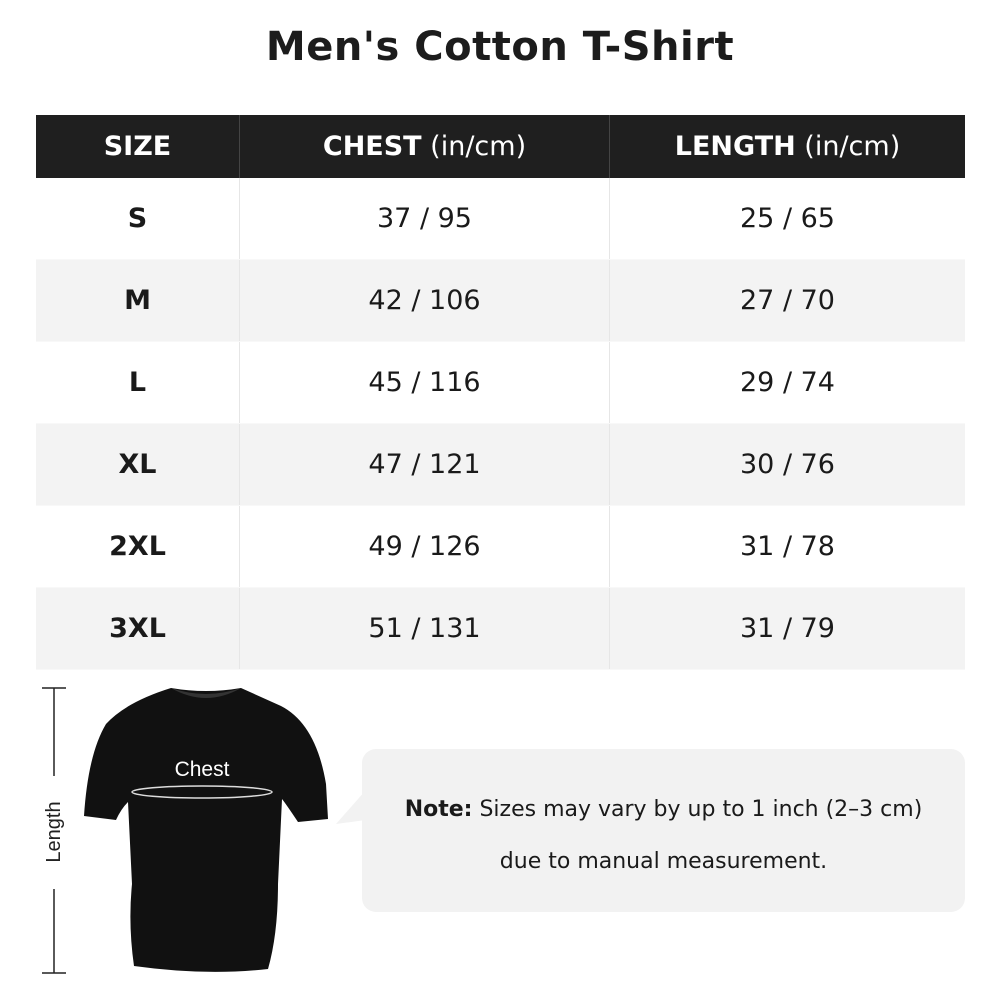 The image size is (1000, 1000). Describe the element at coordinates (138, 382) in the screenshot. I see `cell-size: L` at that location.